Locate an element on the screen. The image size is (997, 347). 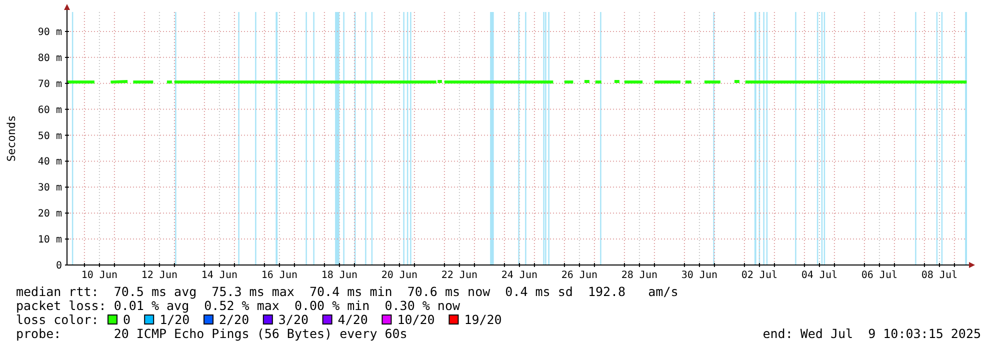
x-tick-label: 22 Jun is located at coordinates (459, 275).